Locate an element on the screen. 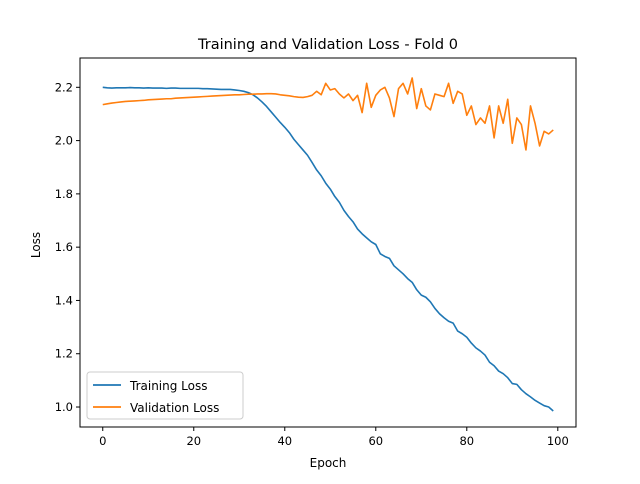  y-tick-label: 1.0 is located at coordinates (64, 407).